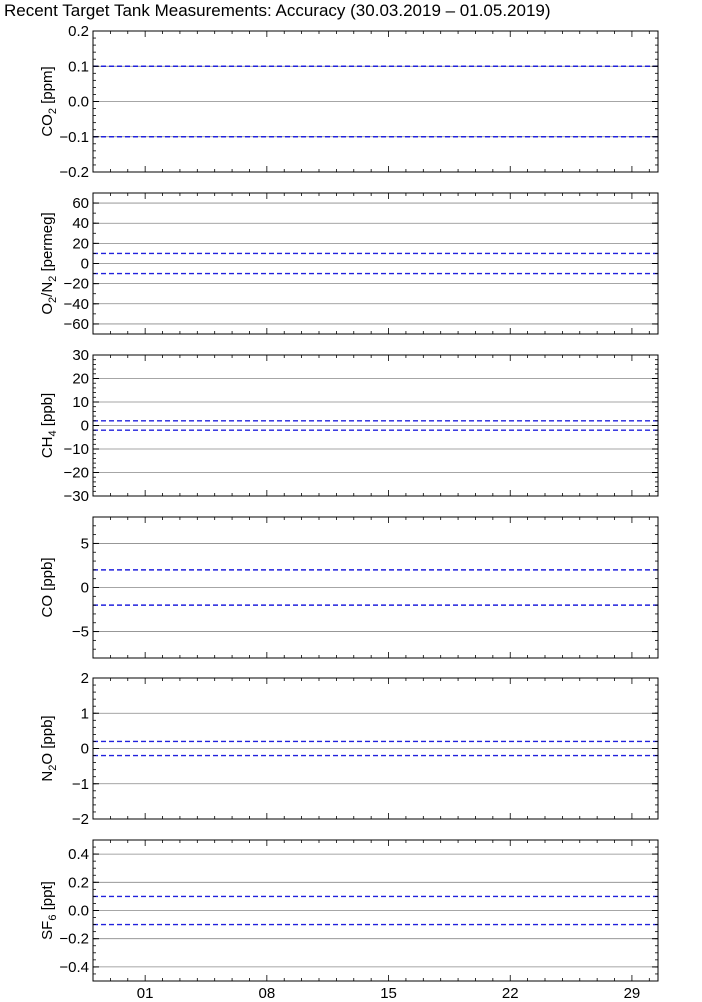  What do you see at coordinates (49, 263) in the screenshot?
I see `y-axis-label: O2​/N2​ [permeg]` at bounding box center [49, 263].